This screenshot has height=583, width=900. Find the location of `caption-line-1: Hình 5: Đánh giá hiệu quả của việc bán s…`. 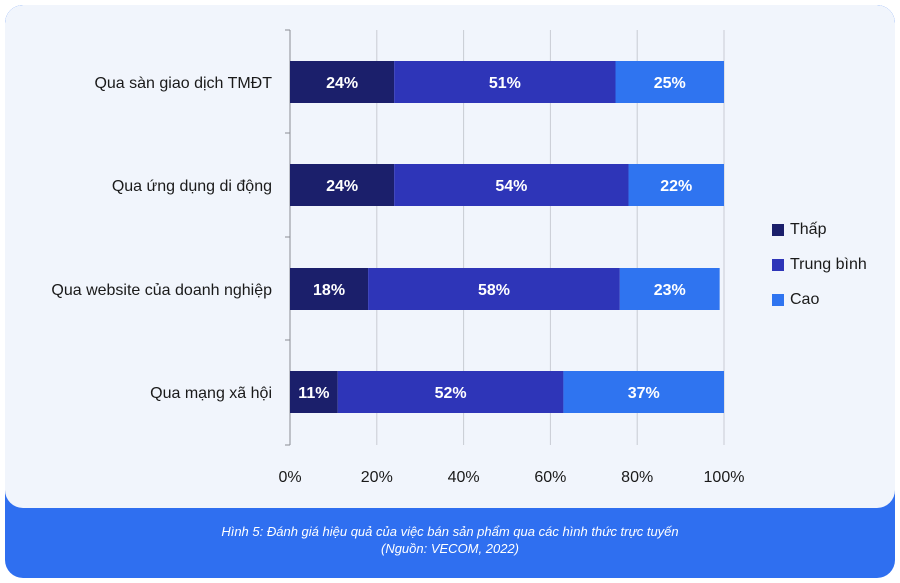

caption-line-1: Hình 5: Đánh giá hiệu quả của việc bán s… is located at coordinates (450, 531).